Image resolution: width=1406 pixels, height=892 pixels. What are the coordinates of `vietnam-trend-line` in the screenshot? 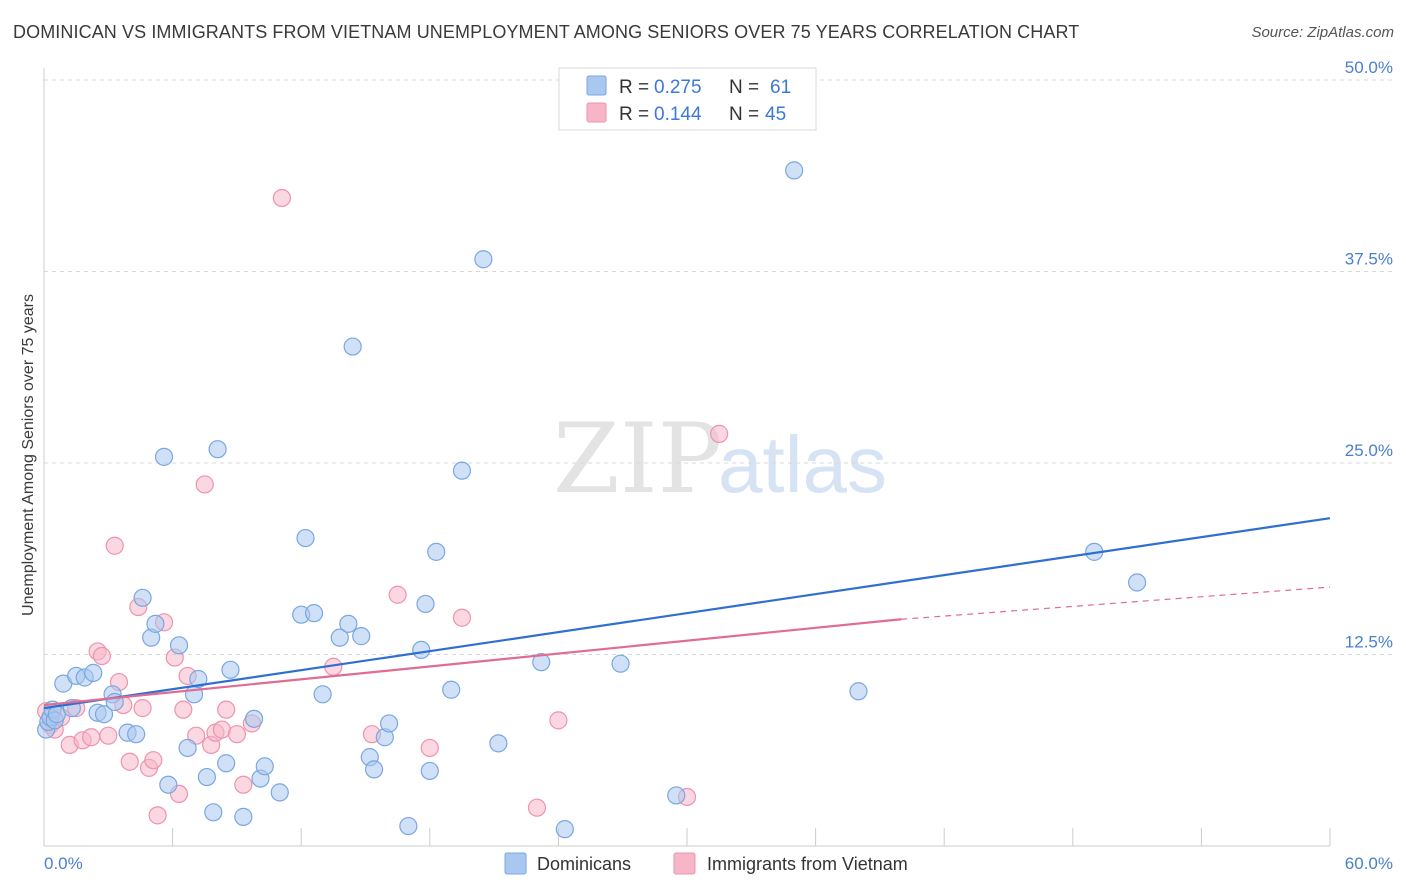 It's located at (472, 662).